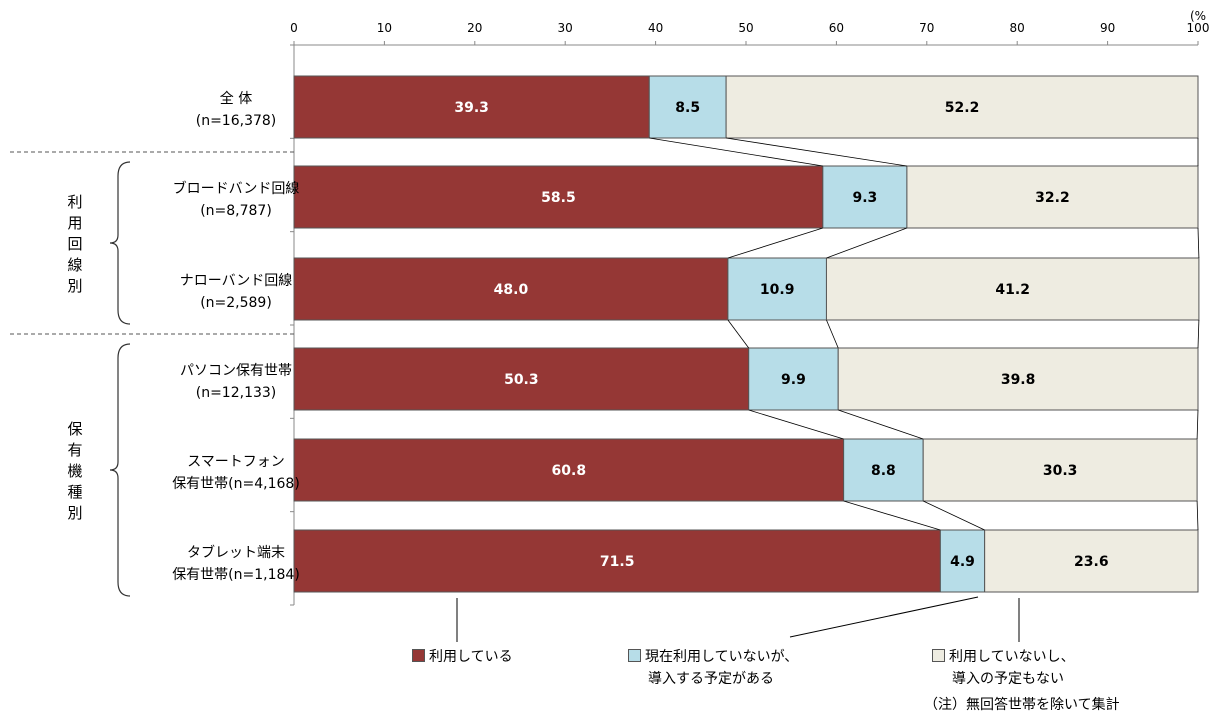 This screenshot has height=717, width=1214. What do you see at coordinates (558, 198) in the screenshot?
I see `data-label: 58.5` at bounding box center [558, 198].